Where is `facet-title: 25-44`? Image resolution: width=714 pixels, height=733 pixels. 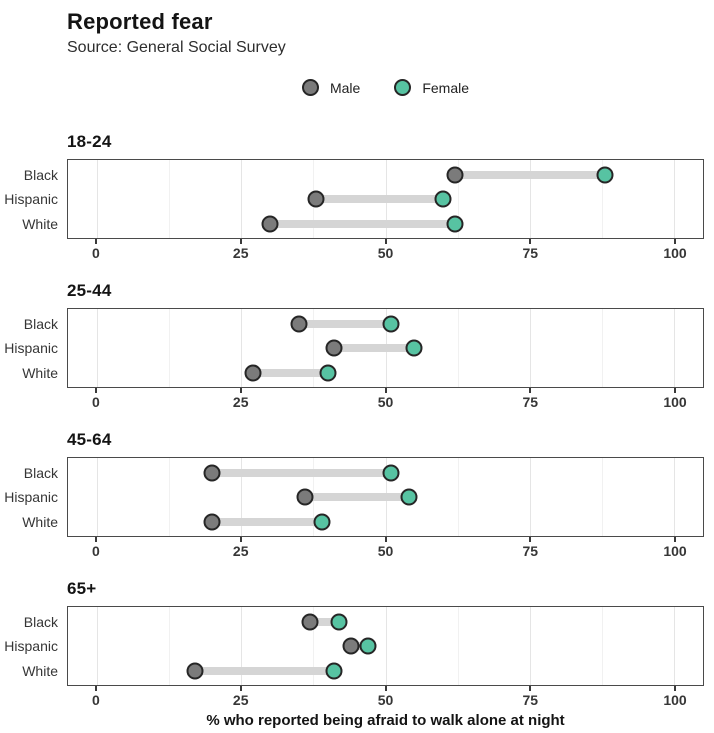
facet-title: 25-44 is located at coordinates (89, 291).